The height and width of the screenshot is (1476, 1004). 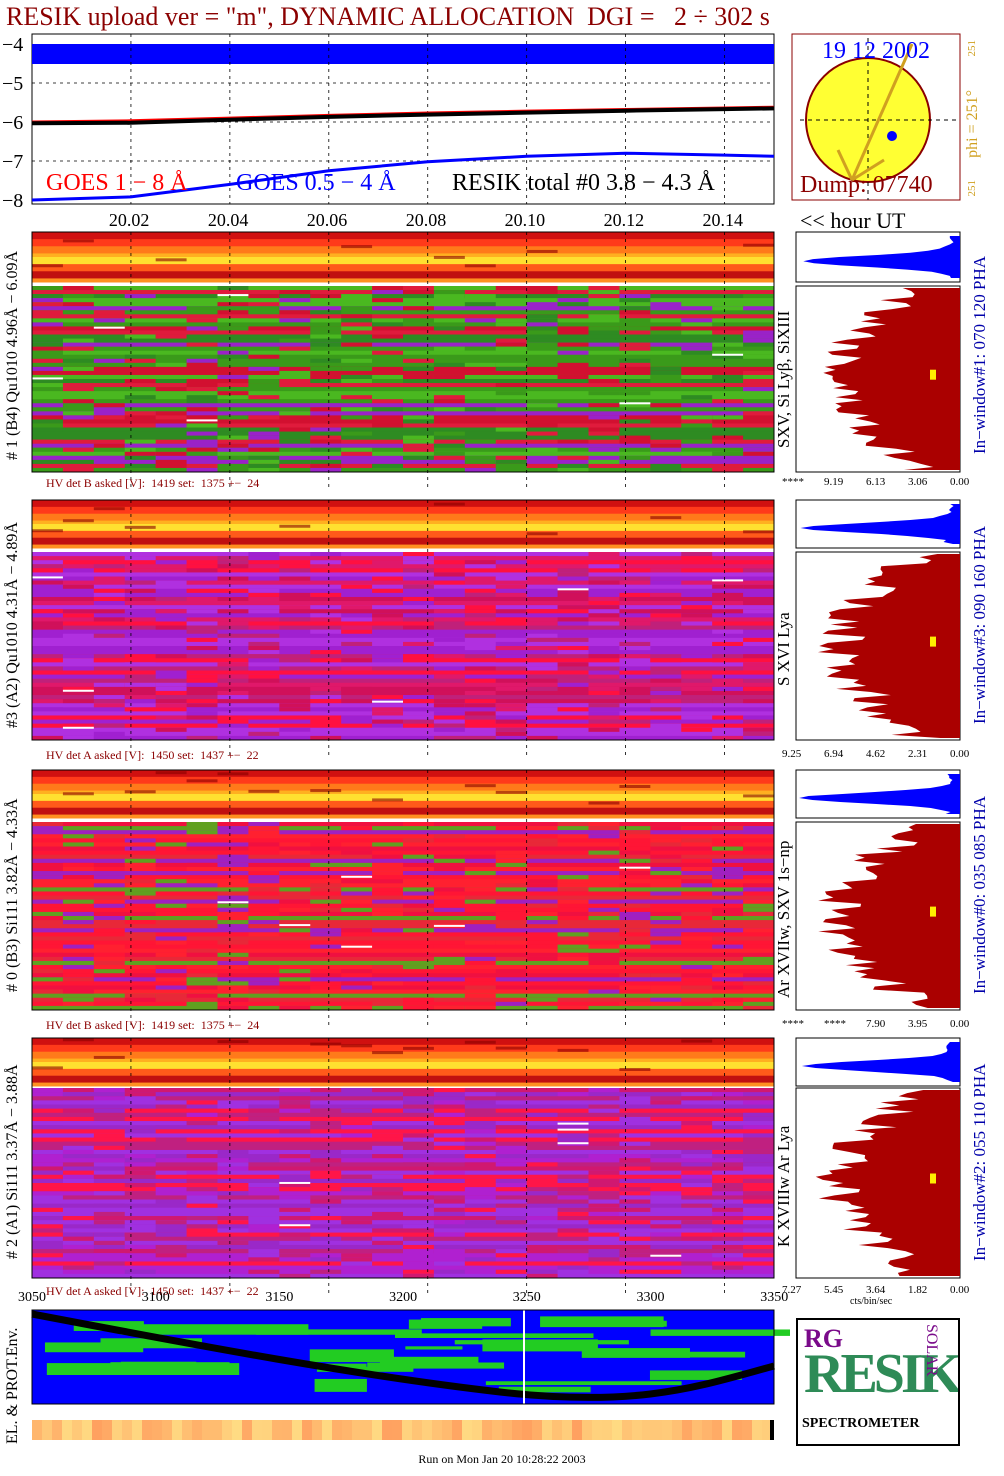 What do you see at coordinates (880, 1062) in the screenshot?
I see `pha-histogram` at bounding box center [880, 1062].